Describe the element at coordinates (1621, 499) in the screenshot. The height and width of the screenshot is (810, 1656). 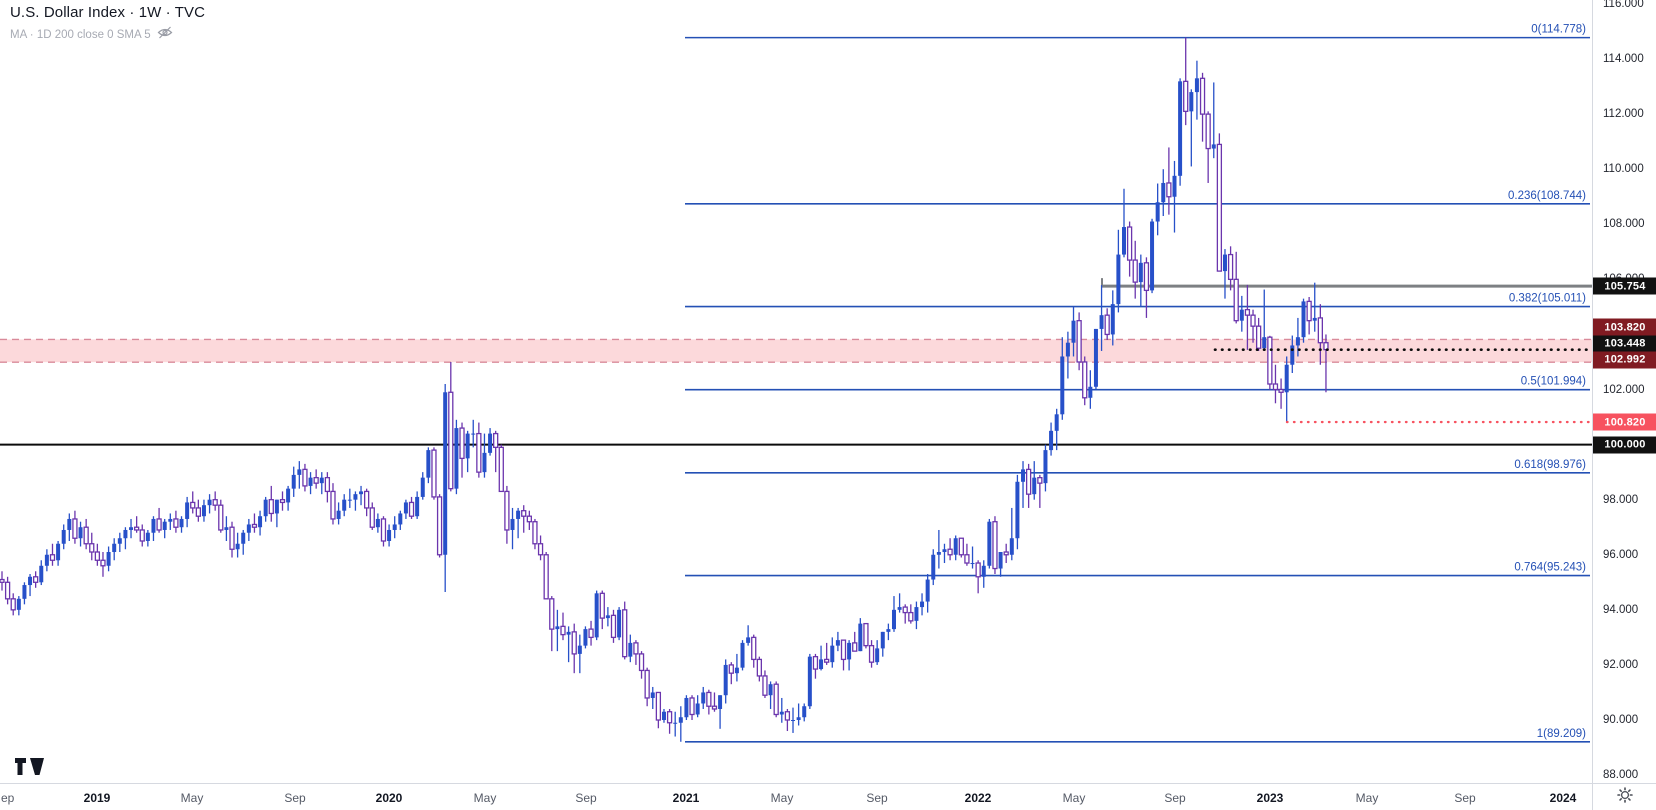
I see `price-tick-label: 98.000` at that location.